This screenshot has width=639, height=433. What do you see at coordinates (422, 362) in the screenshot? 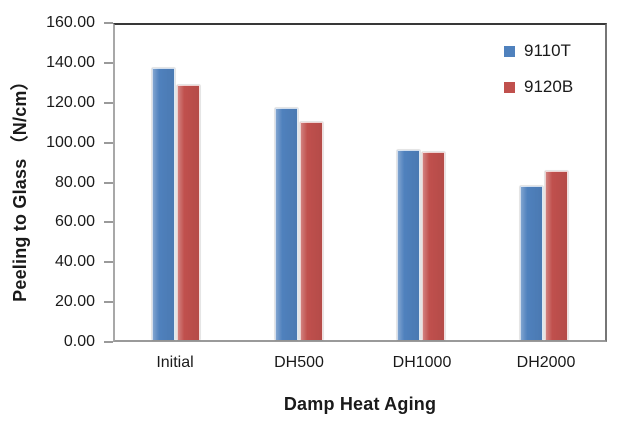
I see `x-category-label-DH1000: DH1000` at bounding box center [422, 362].